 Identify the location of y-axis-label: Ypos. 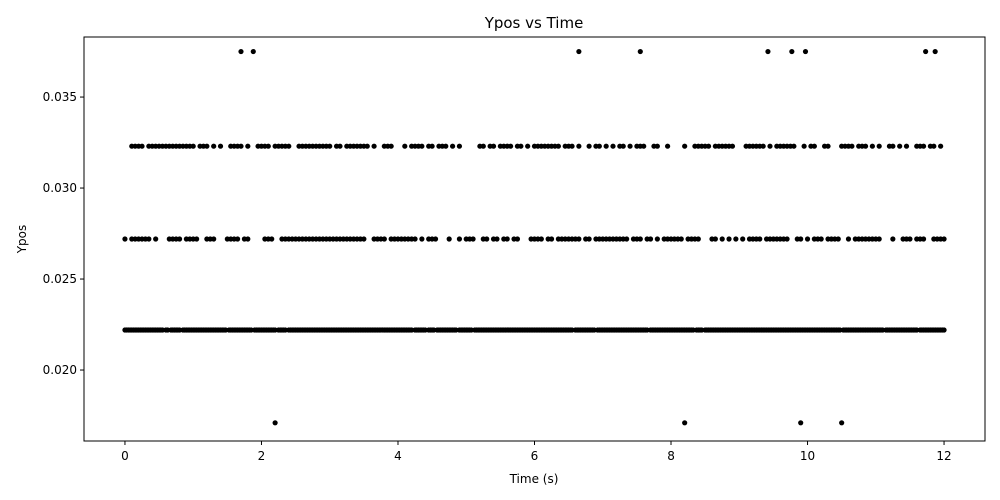
(22, 240).